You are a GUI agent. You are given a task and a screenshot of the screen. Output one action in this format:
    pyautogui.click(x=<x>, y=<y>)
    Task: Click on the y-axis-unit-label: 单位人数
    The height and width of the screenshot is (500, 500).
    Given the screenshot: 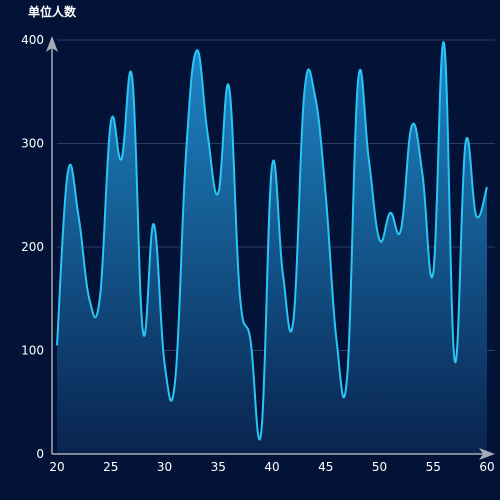 What is the action you would take?
    pyautogui.click(x=52, y=11)
    